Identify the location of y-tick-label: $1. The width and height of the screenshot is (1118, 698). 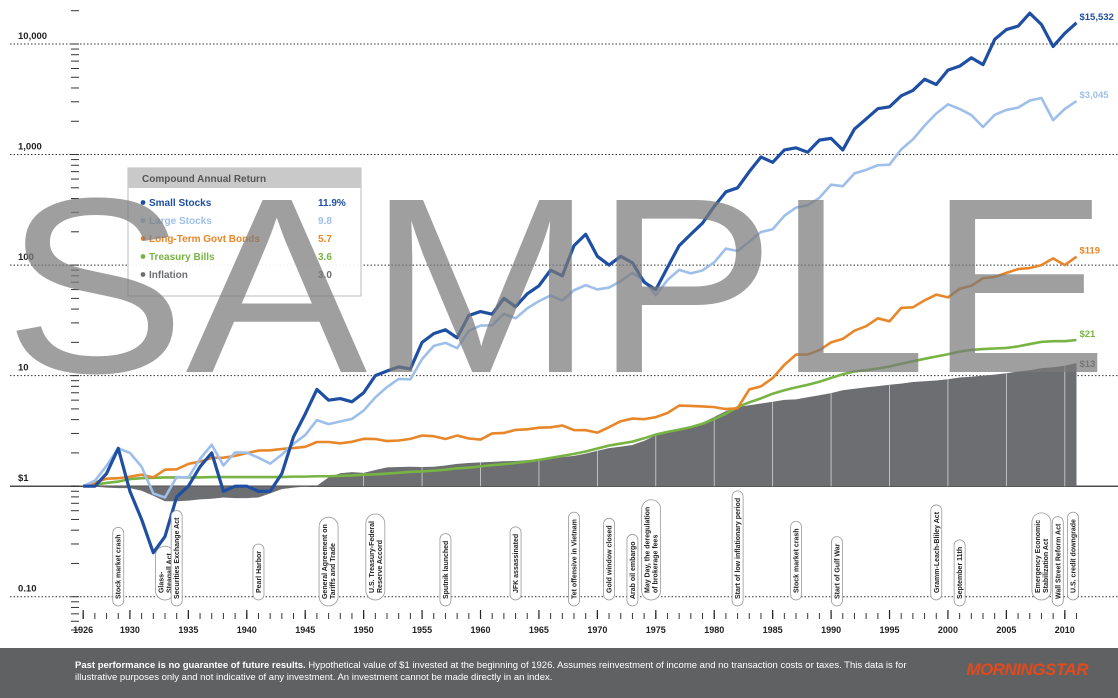
(23, 478).